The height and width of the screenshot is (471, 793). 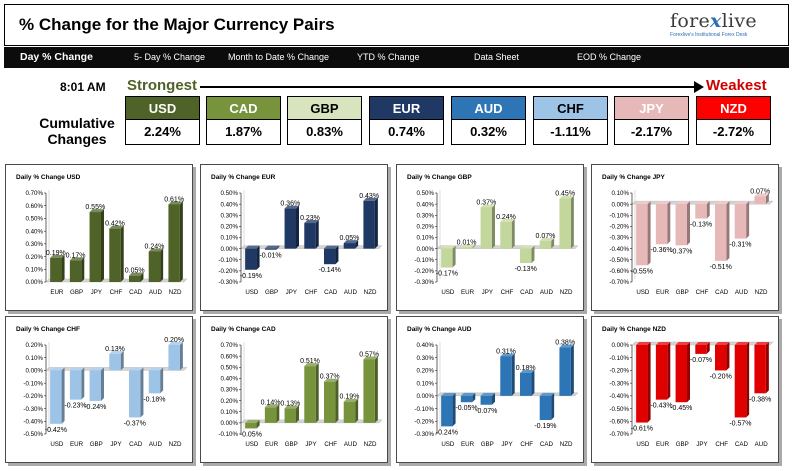 I want to click on data-label: -0.14%, so click(x=330, y=270).